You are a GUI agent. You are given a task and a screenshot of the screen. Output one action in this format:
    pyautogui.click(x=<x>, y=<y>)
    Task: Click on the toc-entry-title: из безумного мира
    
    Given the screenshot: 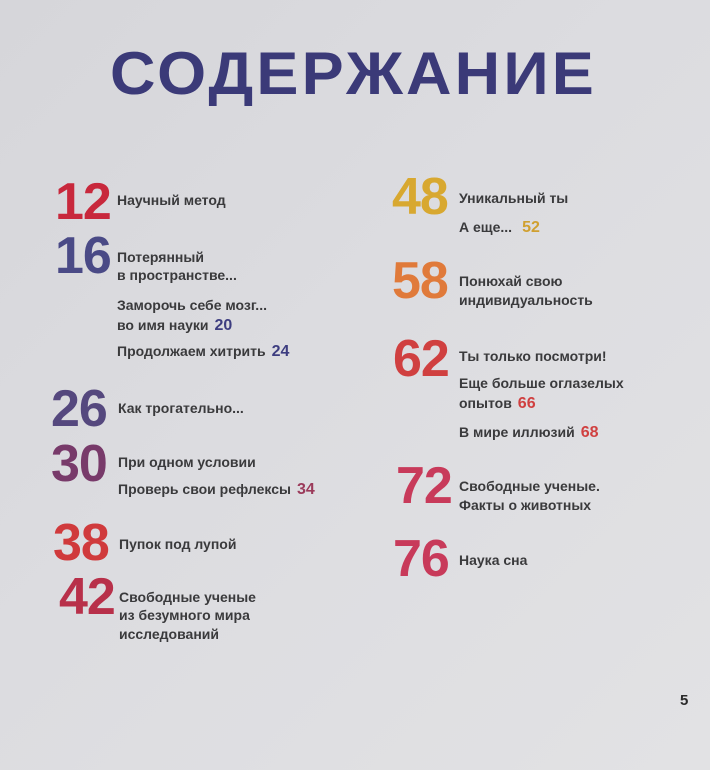 What is the action you would take?
    pyautogui.click(x=184, y=615)
    